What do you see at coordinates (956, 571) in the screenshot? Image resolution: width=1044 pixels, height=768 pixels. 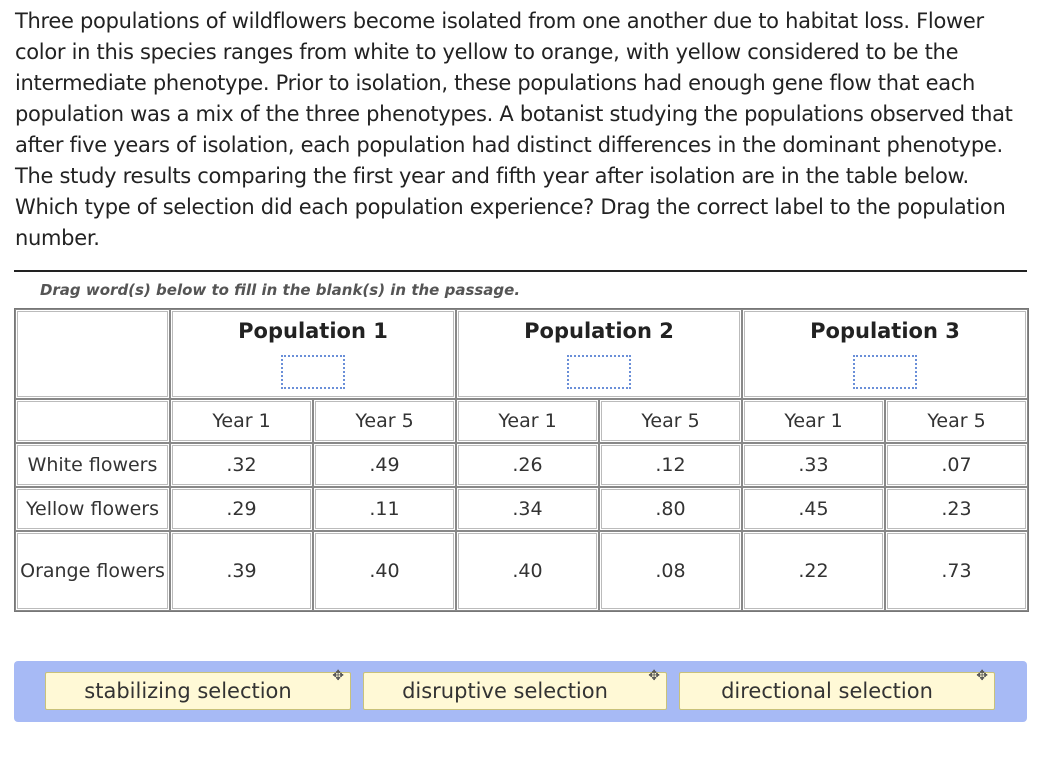 I see `value-cell: .73` at bounding box center [956, 571].